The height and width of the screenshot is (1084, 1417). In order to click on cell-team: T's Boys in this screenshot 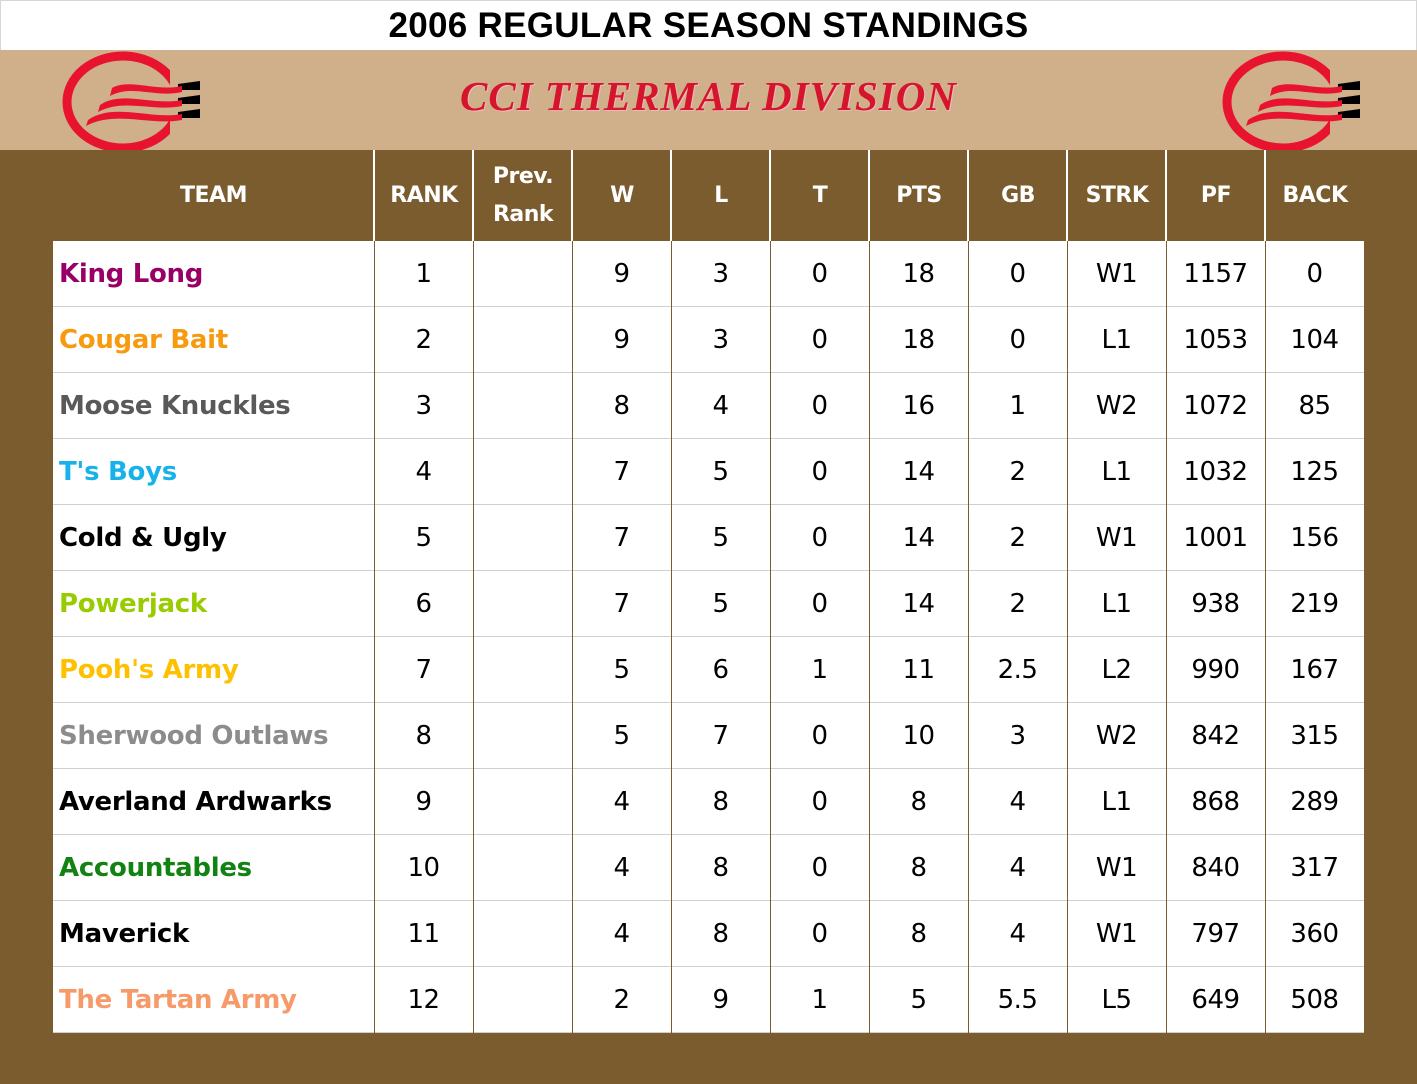, I will do `click(118, 472)`.